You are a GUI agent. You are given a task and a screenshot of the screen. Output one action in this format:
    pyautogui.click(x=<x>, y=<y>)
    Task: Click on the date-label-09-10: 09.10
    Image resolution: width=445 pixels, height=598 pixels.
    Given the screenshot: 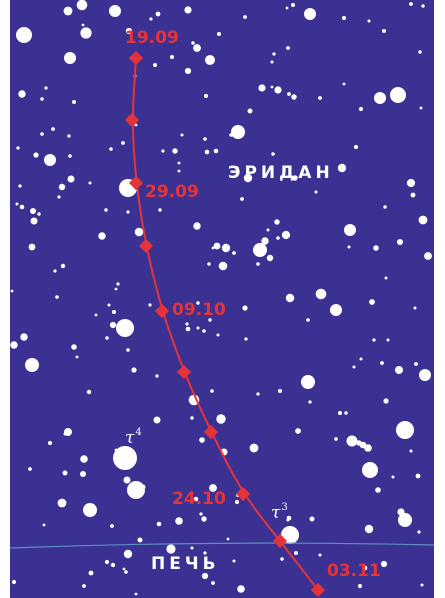 What is the action you would take?
    pyautogui.click(x=199, y=310)
    